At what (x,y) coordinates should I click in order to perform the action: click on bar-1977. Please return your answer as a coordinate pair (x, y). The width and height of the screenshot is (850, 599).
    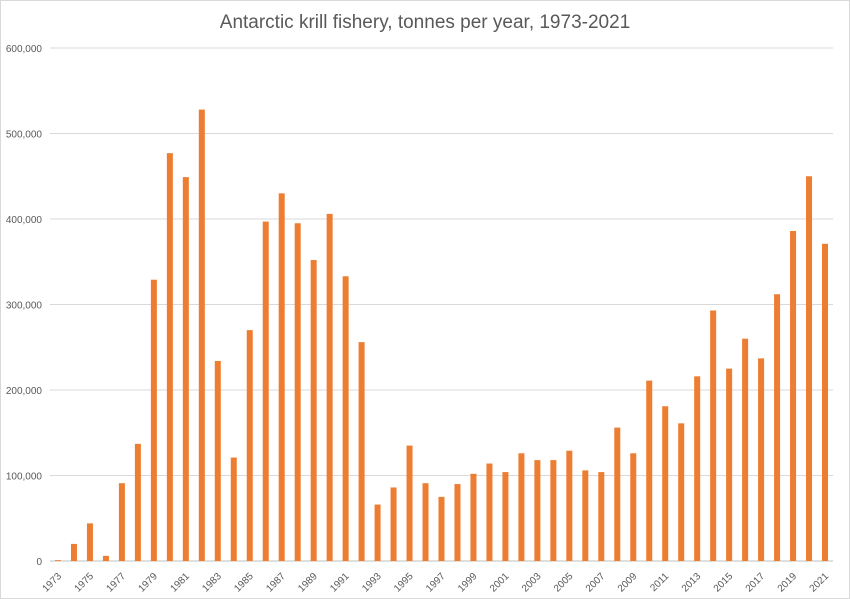
    Looking at the image, I should click on (121, 522).